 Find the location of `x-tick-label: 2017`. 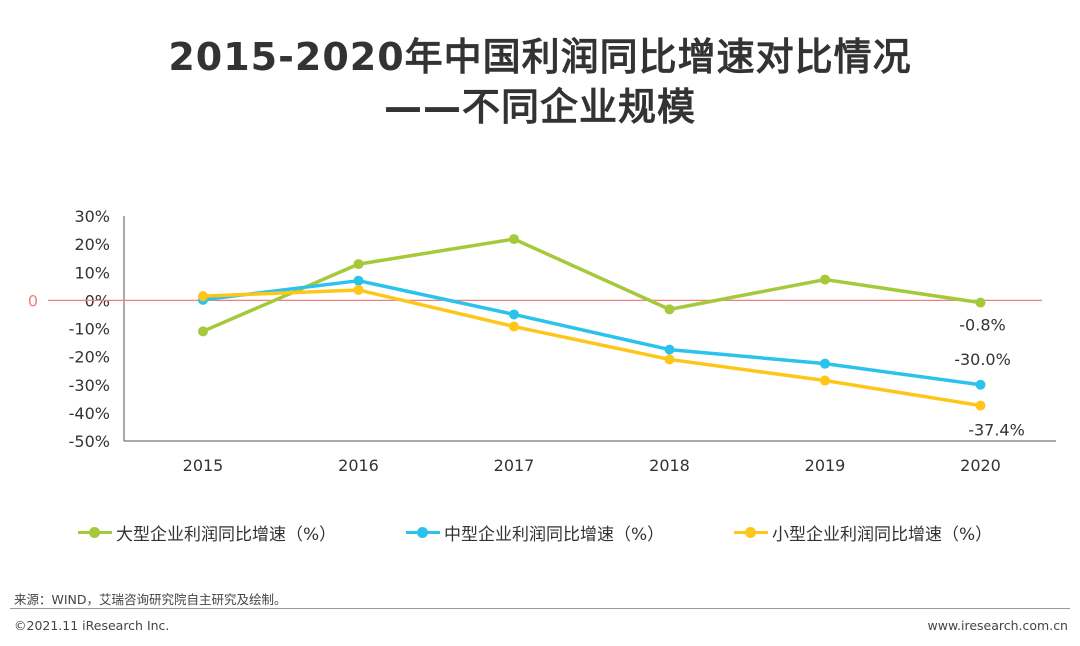

x-tick-label: 2017 is located at coordinates (514, 465).